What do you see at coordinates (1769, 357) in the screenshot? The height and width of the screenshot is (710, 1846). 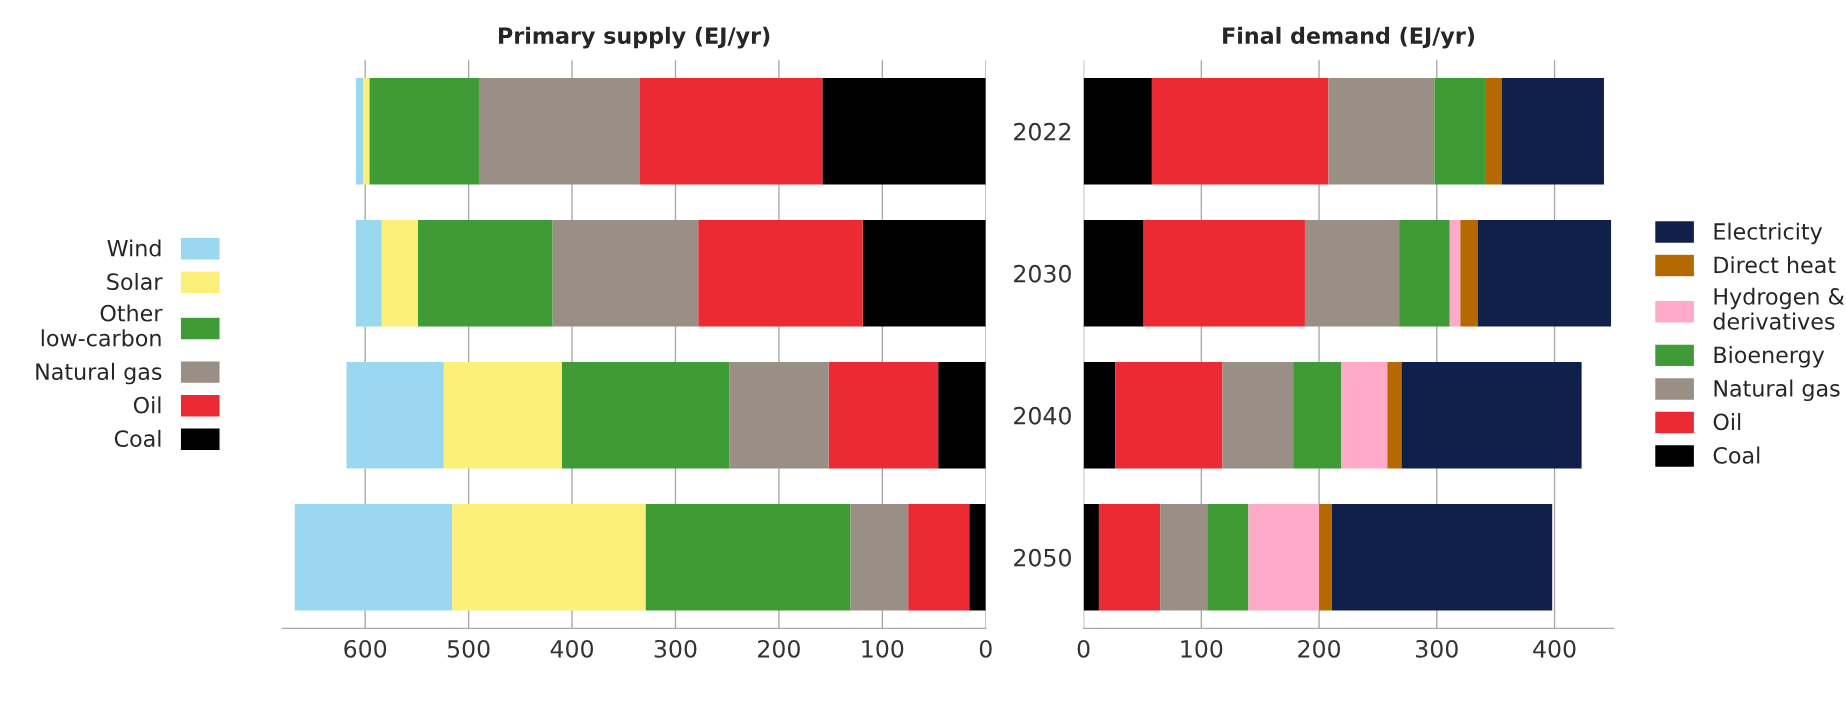 I see `legend-label: Bioenergy` at bounding box center [1769, 357].